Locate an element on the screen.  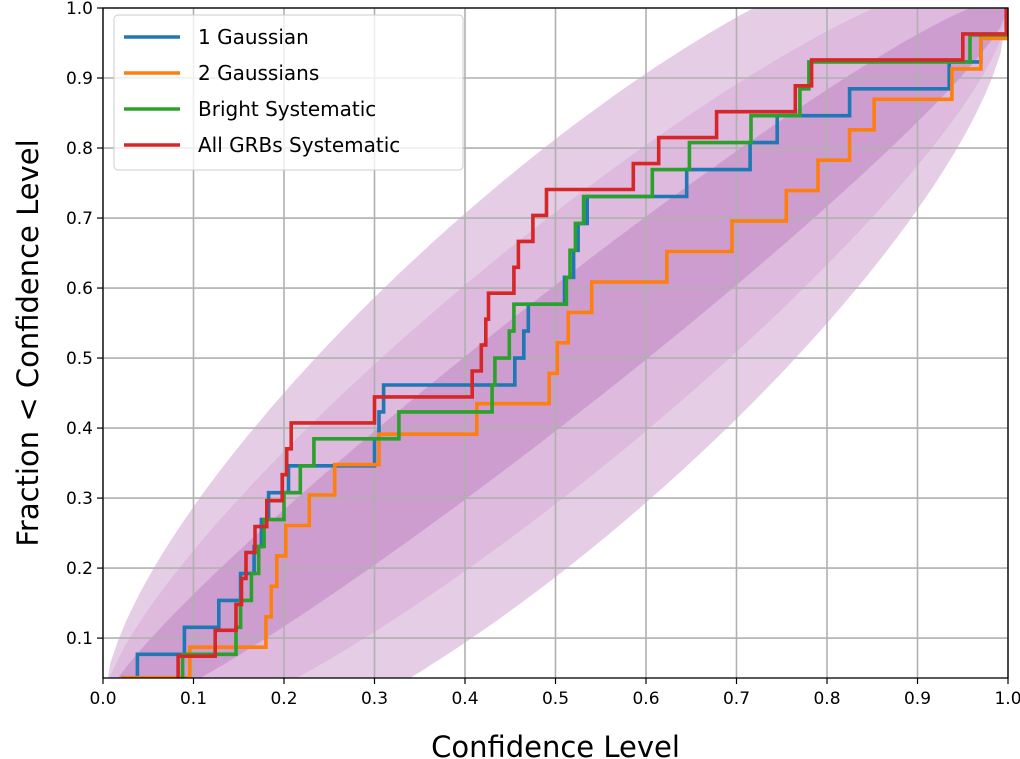
y-tick-label: 0.4 is located at coordinates (79, 429).